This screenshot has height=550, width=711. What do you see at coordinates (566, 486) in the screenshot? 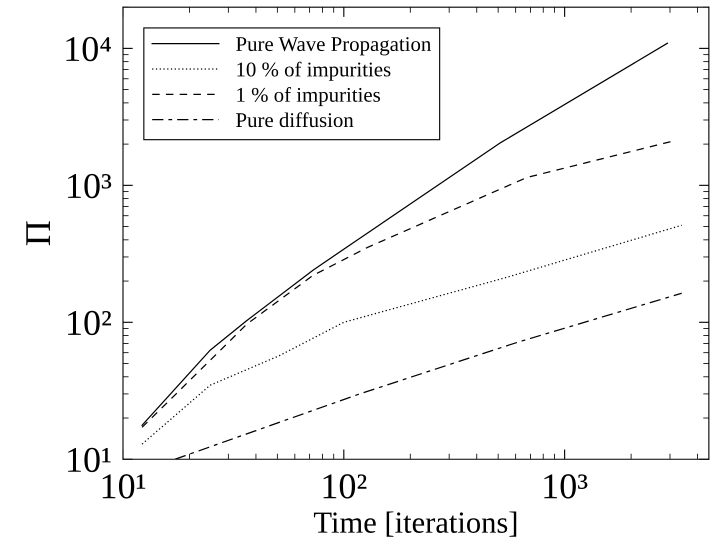
I see `x-tick-label: 10³` at bounding box center [566, 486].